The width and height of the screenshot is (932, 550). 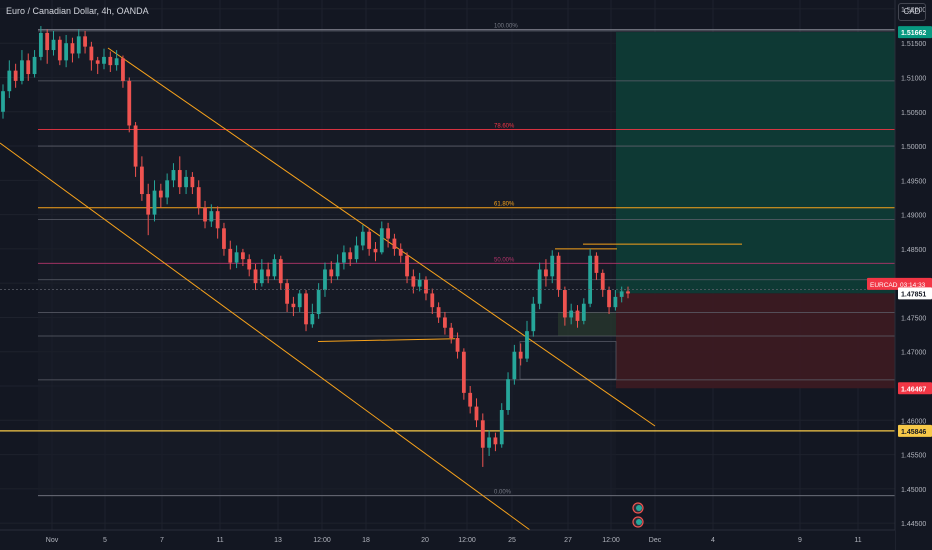 What do you see at coordinates (800, 540) in the screenshot?
I see `x-tick-label: 9` at bounding box center [800, 540].